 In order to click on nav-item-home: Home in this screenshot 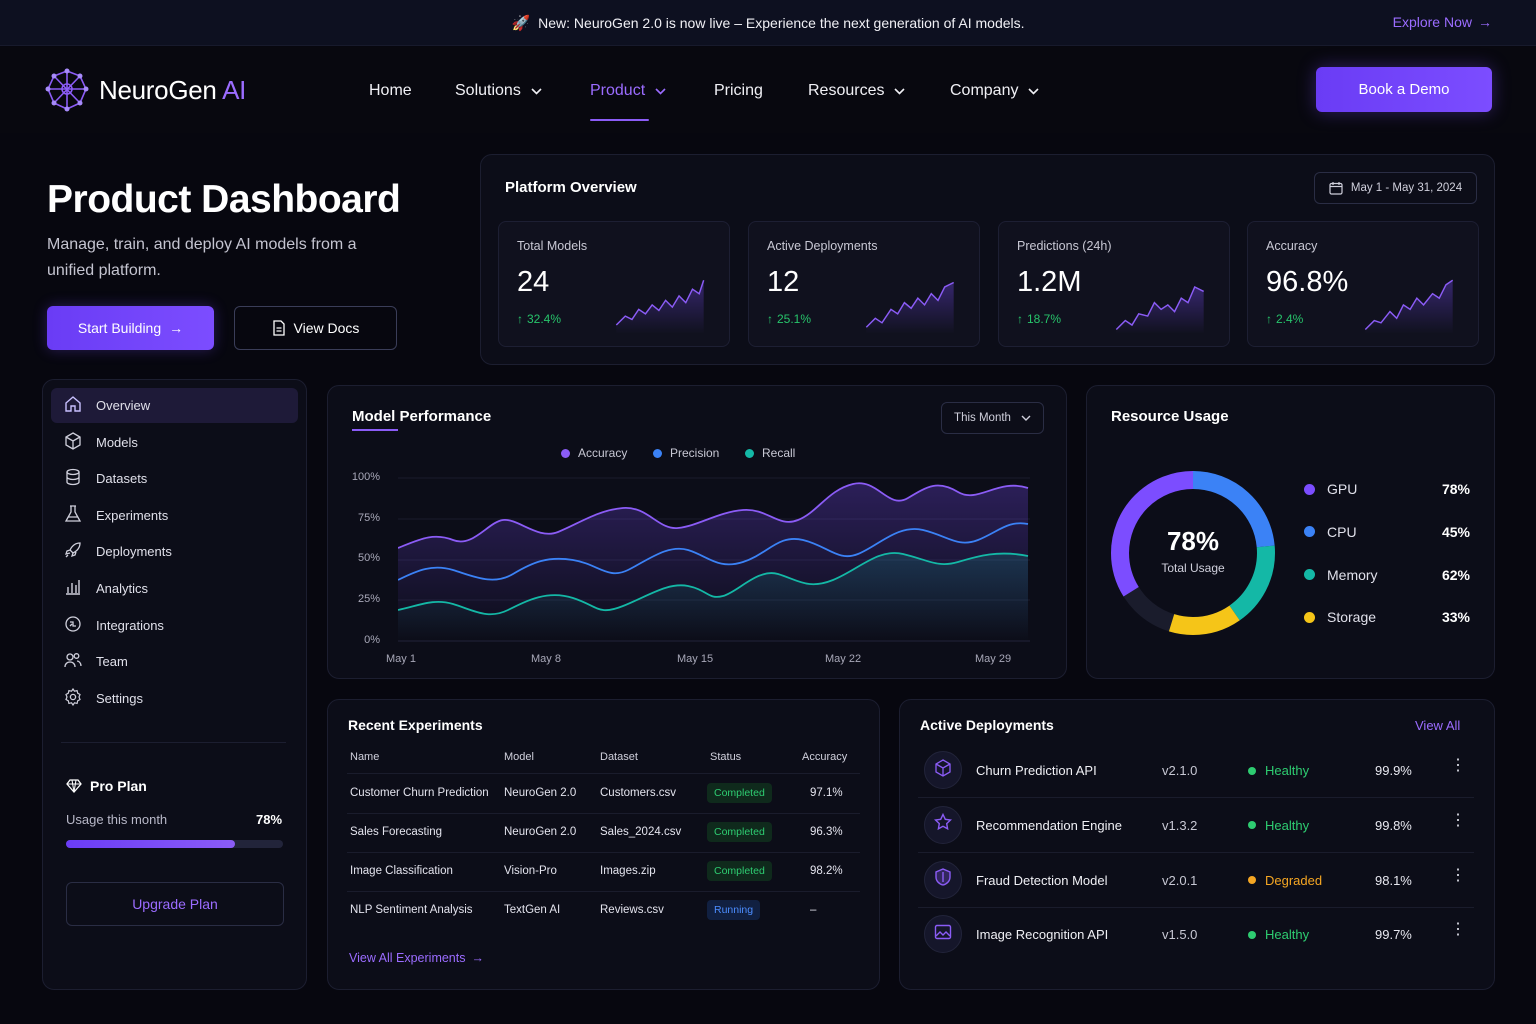, I will do `click(390, 91)`.